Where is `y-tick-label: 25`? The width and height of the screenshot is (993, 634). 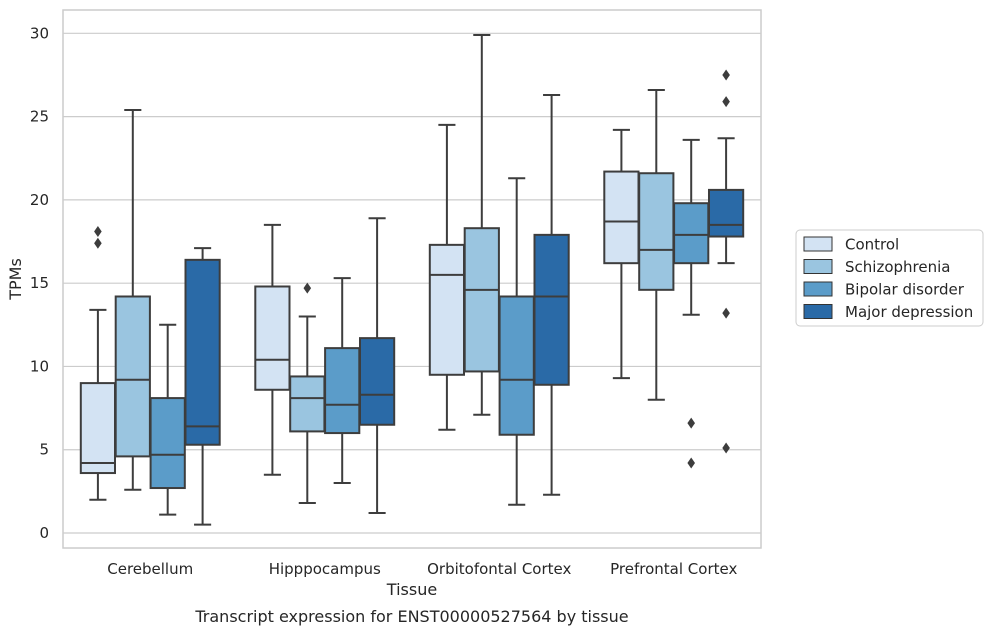
y-tick-label: 25 is located at coordinates (39, 117).